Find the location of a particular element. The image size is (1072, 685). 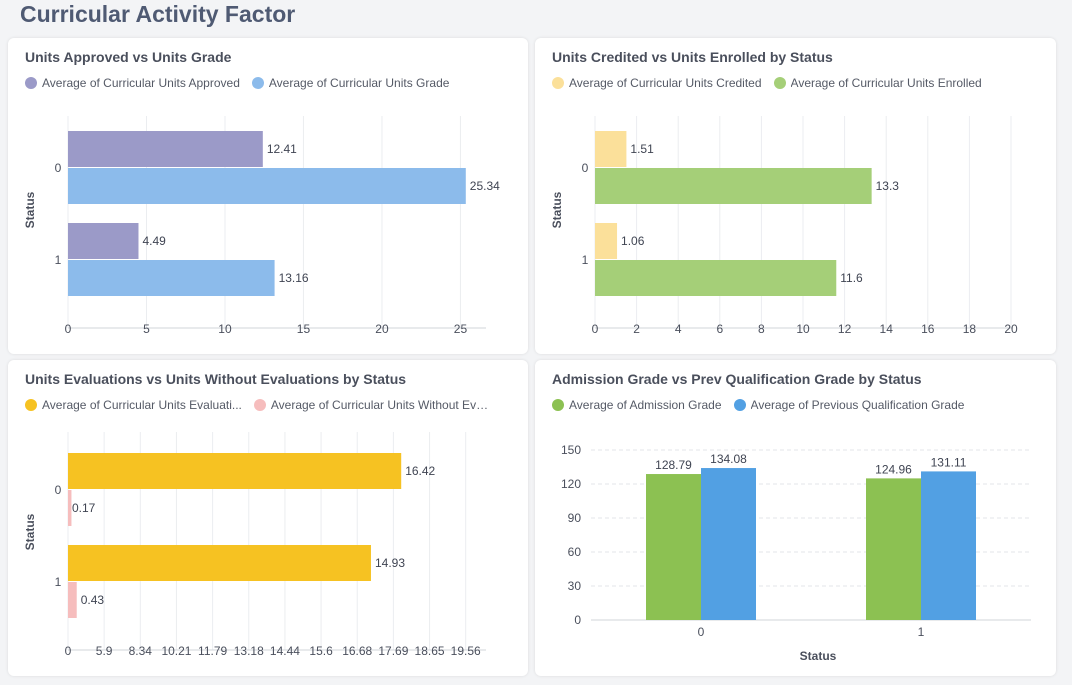

x-tick-label: 12 is located at coordinates (845, 329).